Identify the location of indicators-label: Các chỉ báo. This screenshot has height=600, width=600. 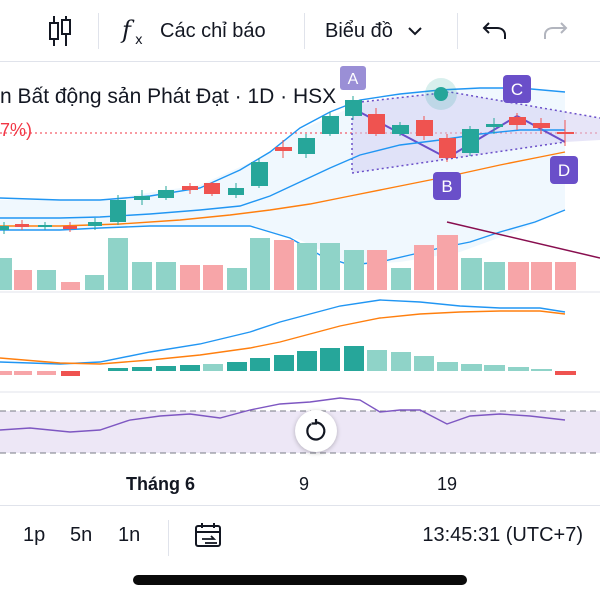
(213, 30).